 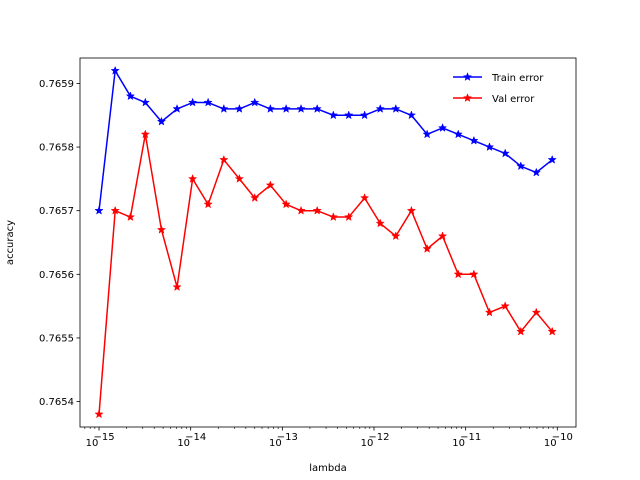 I want to click on x-tick-label-exponent: −14, so click(x=195, y=437).